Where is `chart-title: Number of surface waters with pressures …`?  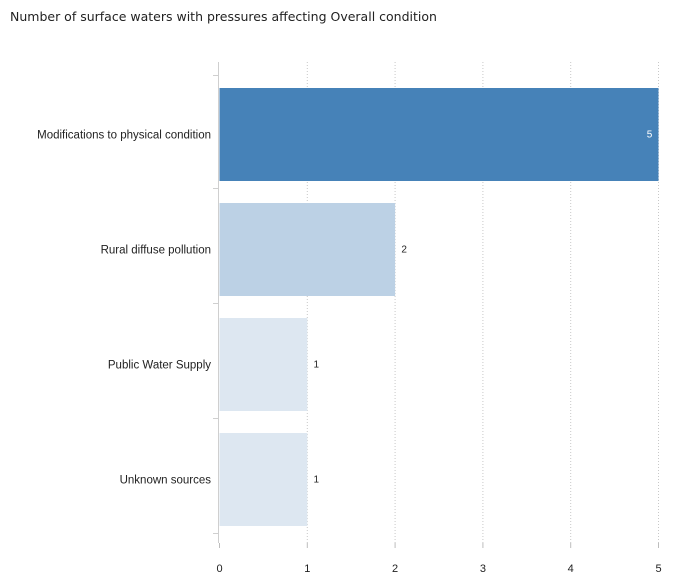
chart-title: Number of surface waters with pressures … is located at coordinates (223, 16).